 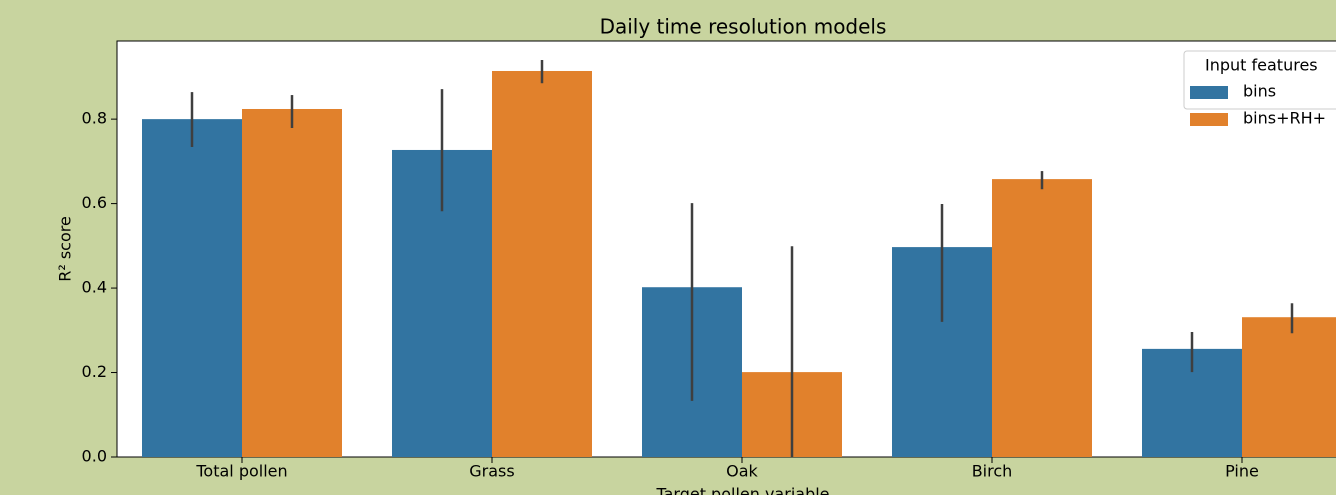 I want to click on y-tick-label: 0.0, so click(x=94, y=456).